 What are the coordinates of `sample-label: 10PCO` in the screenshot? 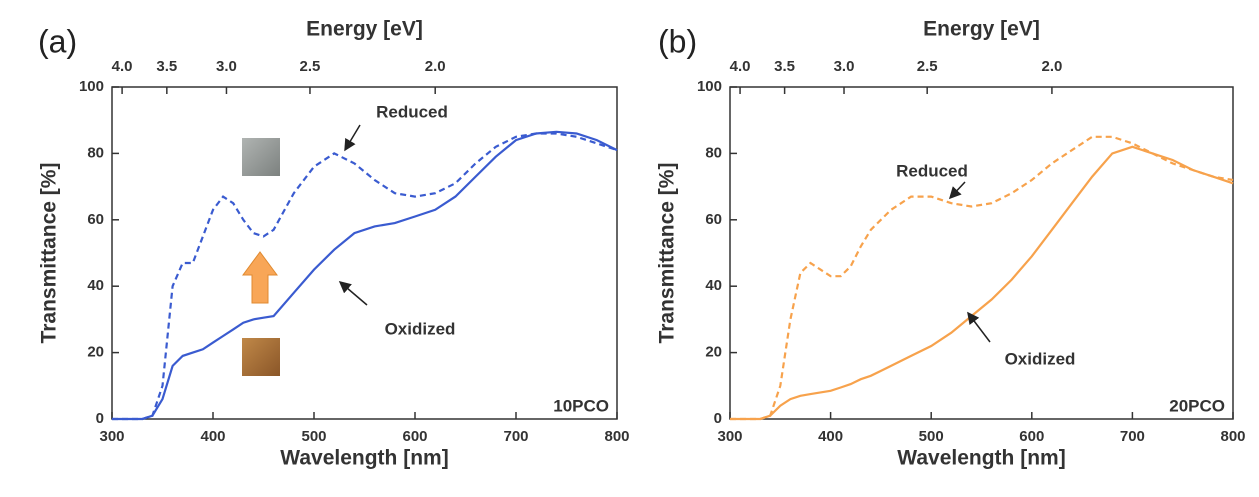 It's located at (581, 405).